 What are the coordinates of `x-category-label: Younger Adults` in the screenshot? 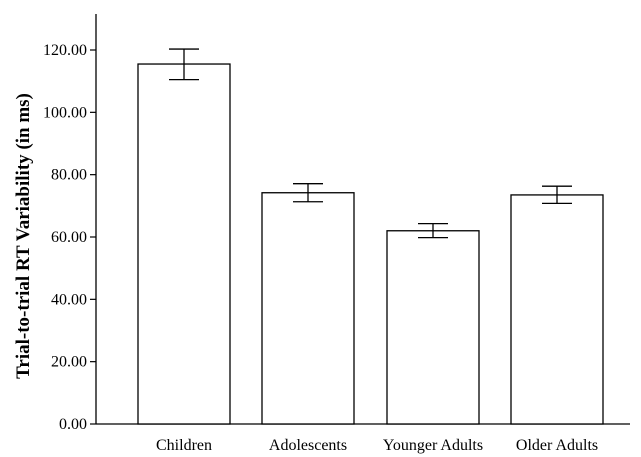 It's located at (433, 445).